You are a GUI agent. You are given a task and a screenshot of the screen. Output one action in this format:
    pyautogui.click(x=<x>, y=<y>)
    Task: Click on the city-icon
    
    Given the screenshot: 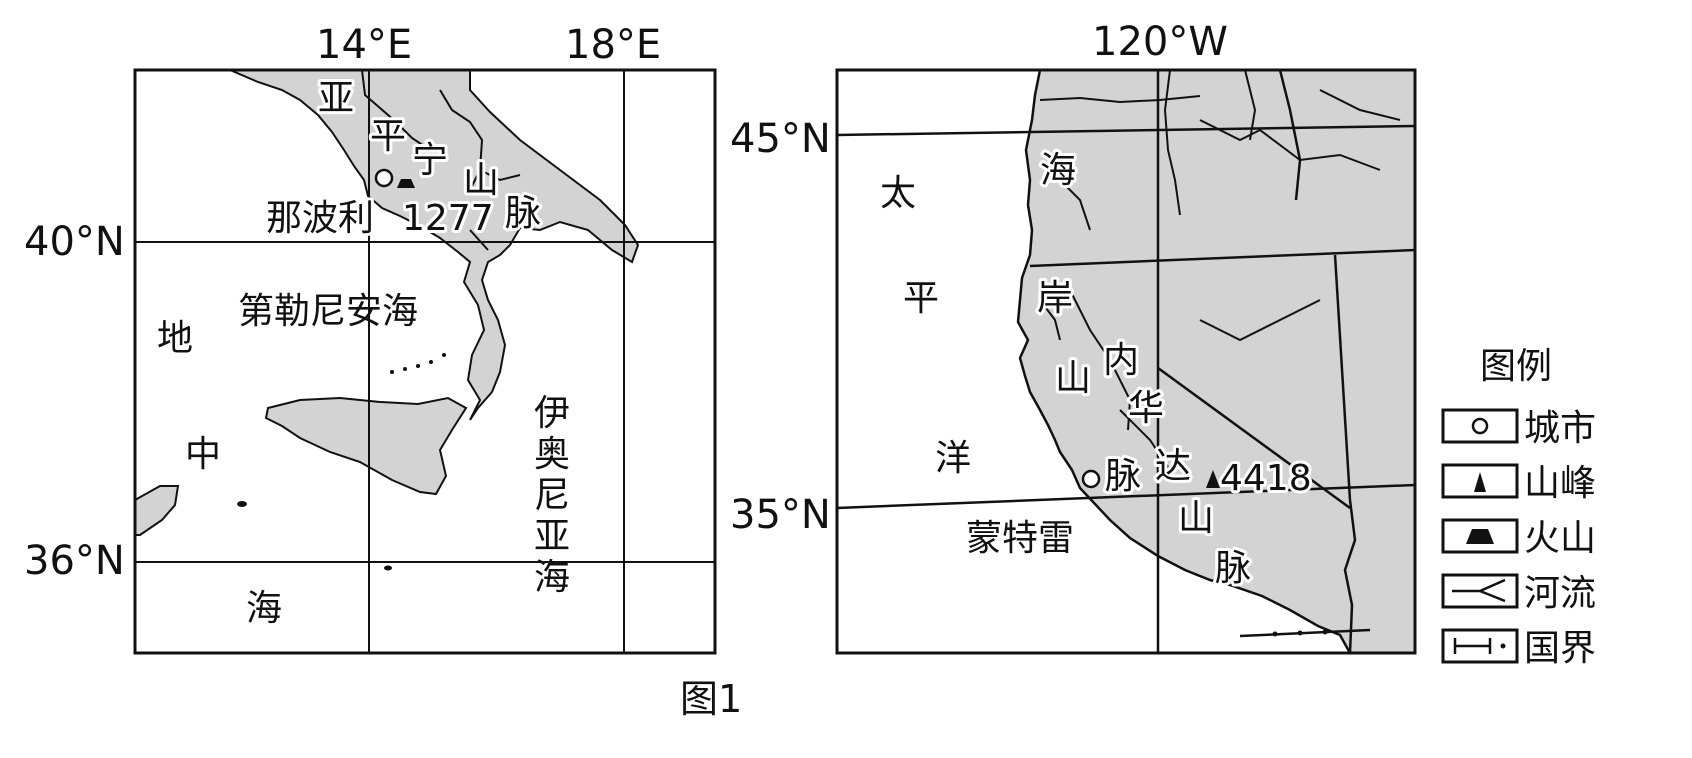 What is the action you would take?
    pyautogui.click(x=1480, y=426)
    